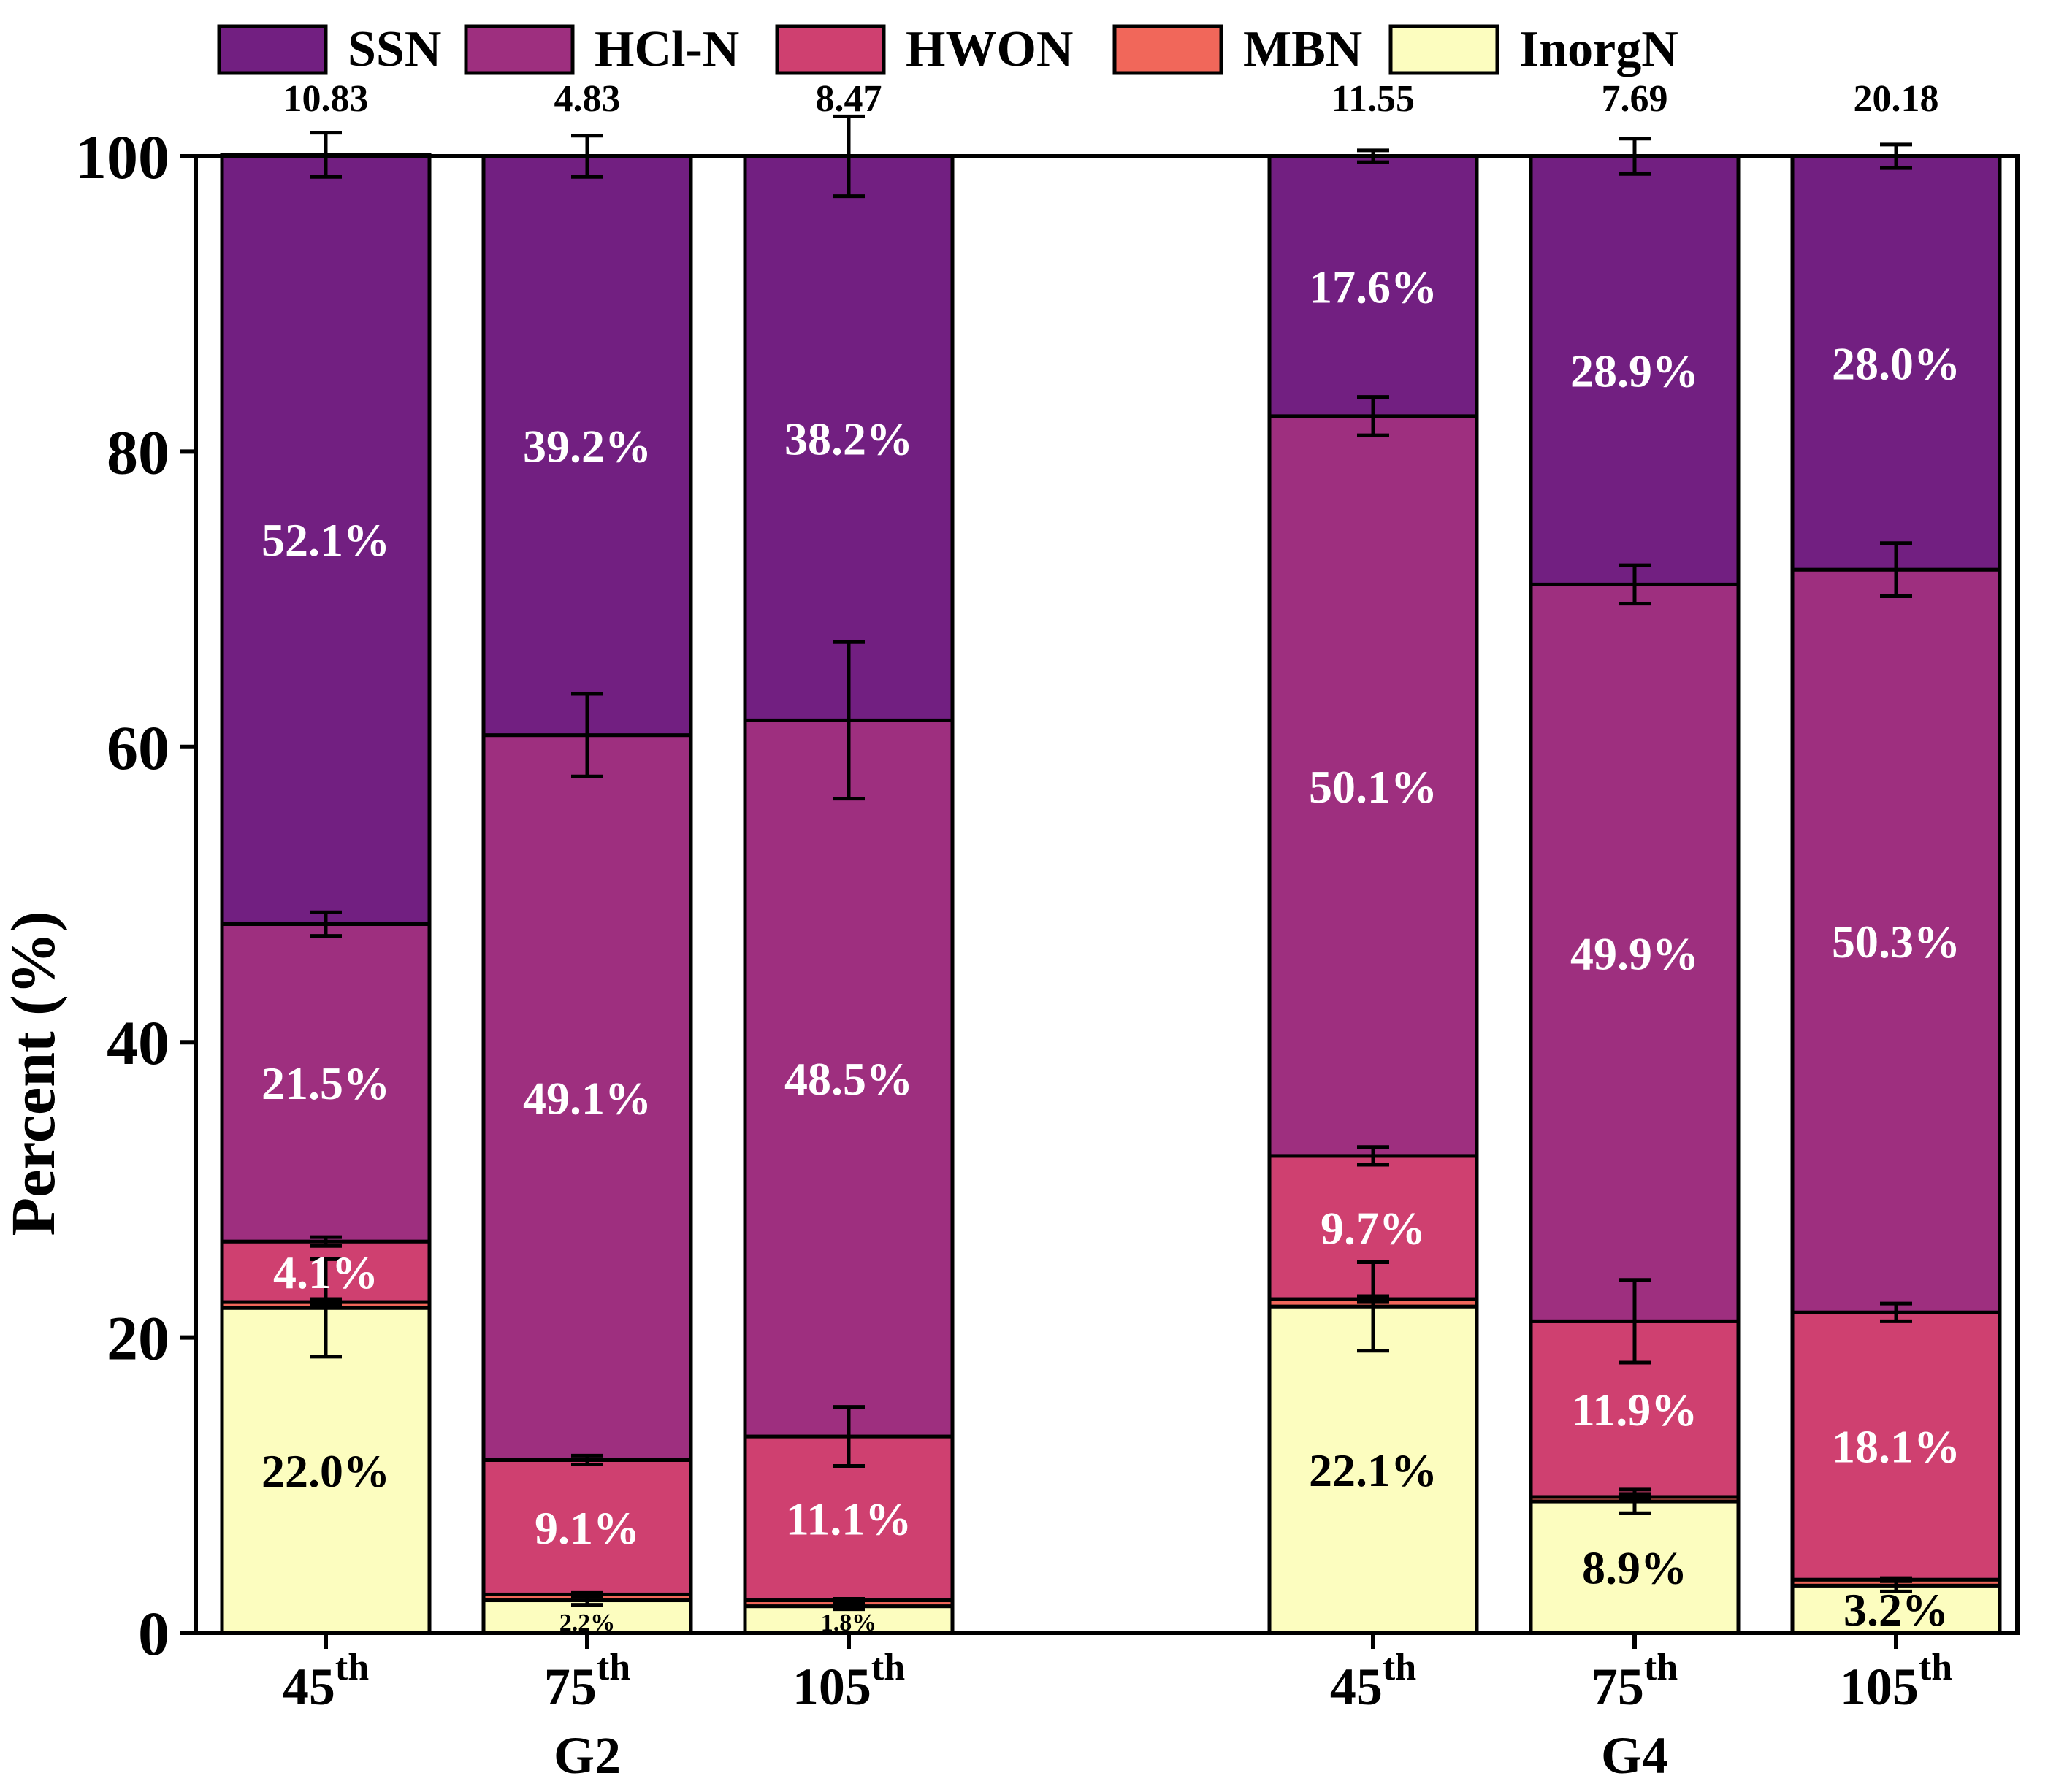 The width and height of the screenshot is (2048, 1792). I want to click on chart-legend: SSN HCl-N HWON MBN InorgN, so click(947, 49).